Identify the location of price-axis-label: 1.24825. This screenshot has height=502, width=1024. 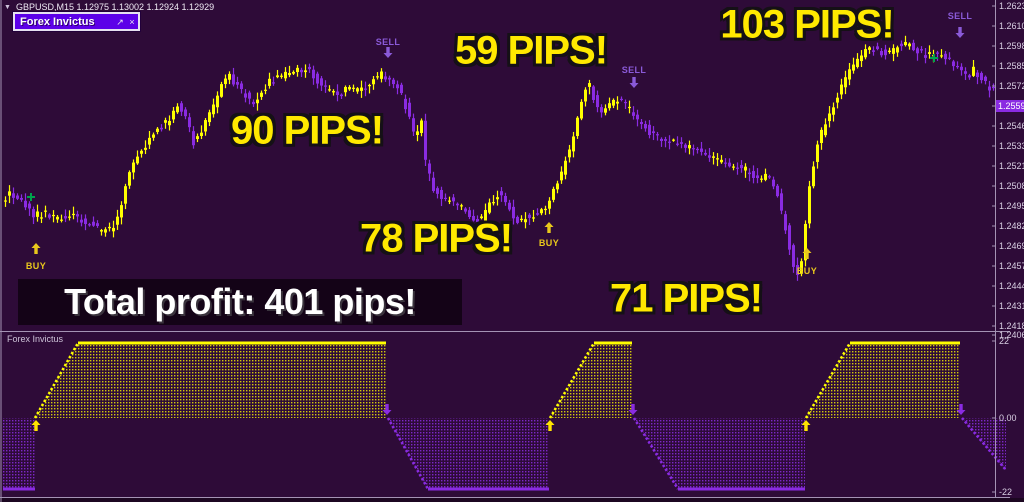
(1011, 226).